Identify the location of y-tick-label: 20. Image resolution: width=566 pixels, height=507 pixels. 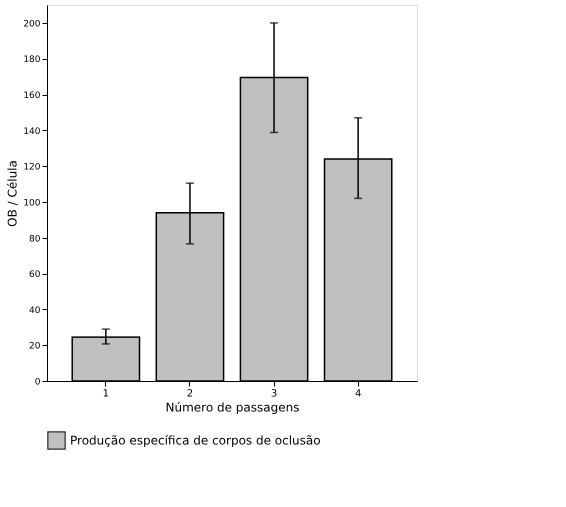
(35, 347).